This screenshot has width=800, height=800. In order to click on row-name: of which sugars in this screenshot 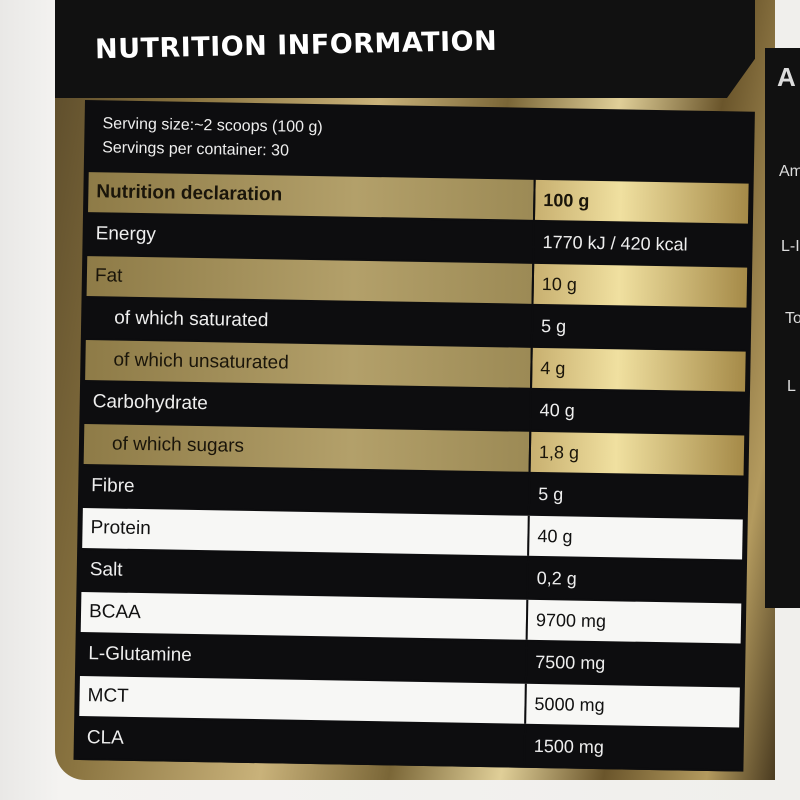, I will do `click(306, 448)`.